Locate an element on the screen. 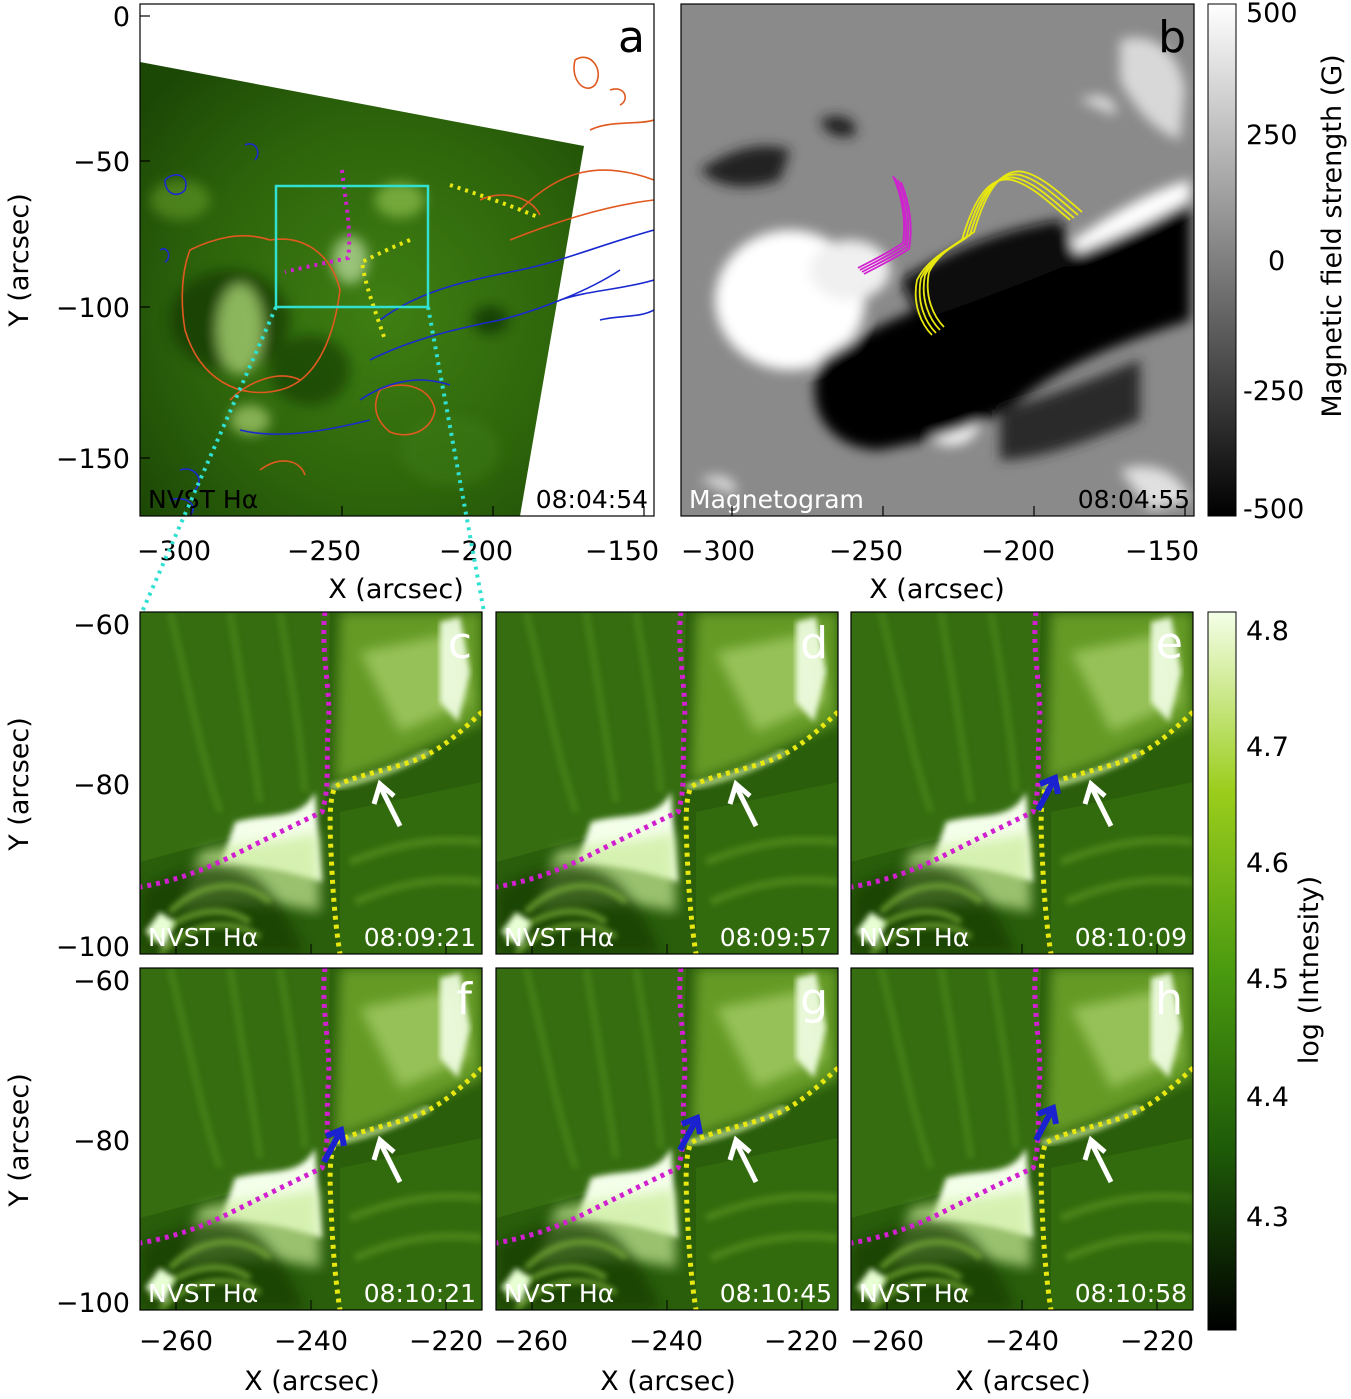 This screenshot has height=1399, width=1351. x-tick-c2-2: −240 is located at coordinates (666, 1341).